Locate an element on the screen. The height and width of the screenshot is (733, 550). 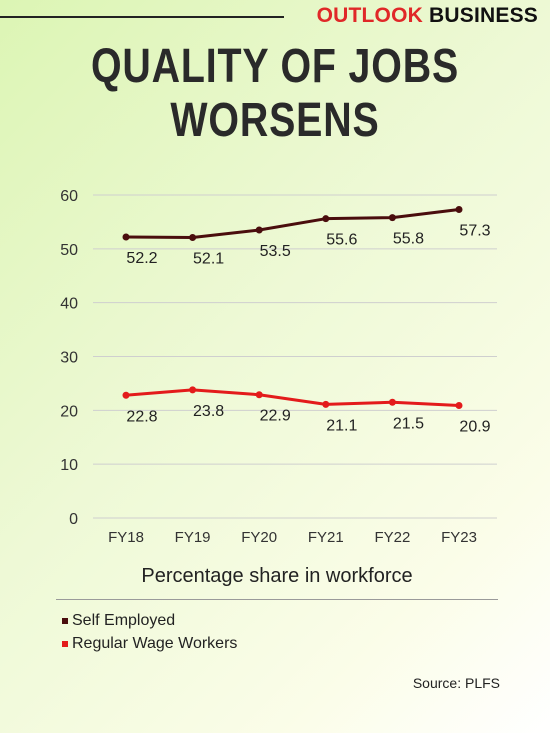
data-label: 57.3 is located at coordinates (474, 231).